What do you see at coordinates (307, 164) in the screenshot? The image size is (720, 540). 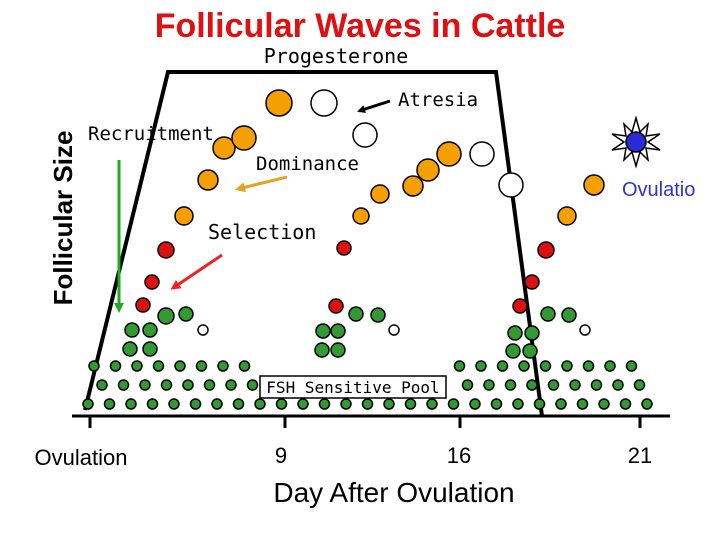 I see `dominance-label: Dominance` at bounding box center [307, 164].